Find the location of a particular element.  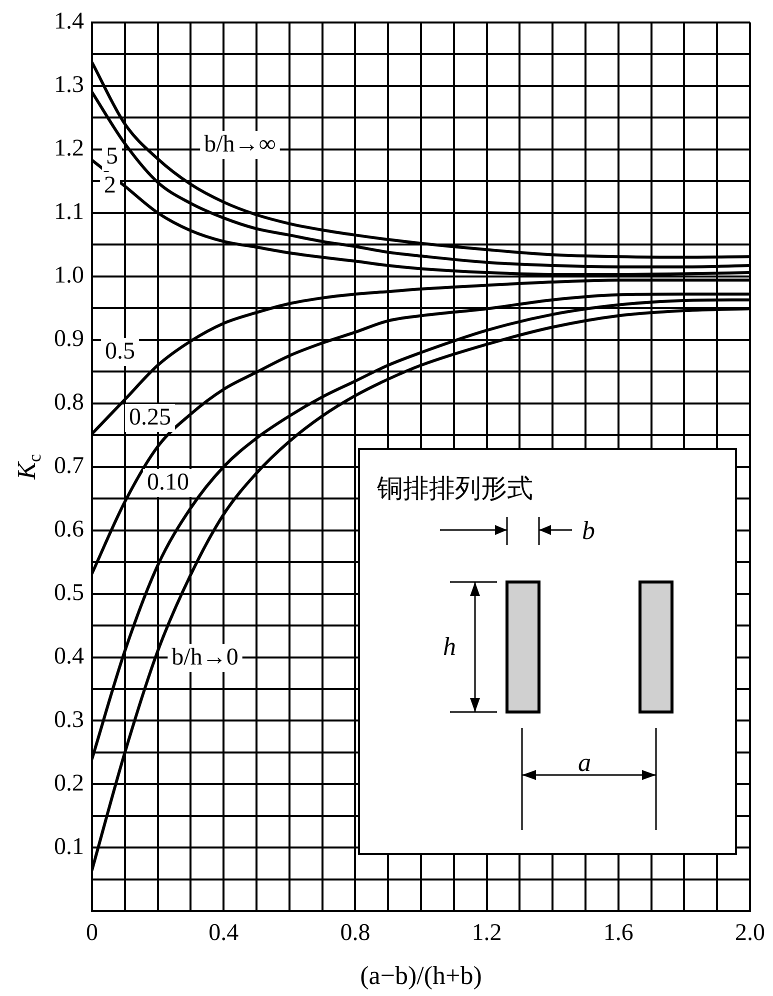

annotation: 0.10 is located at coordinates (168, 482).